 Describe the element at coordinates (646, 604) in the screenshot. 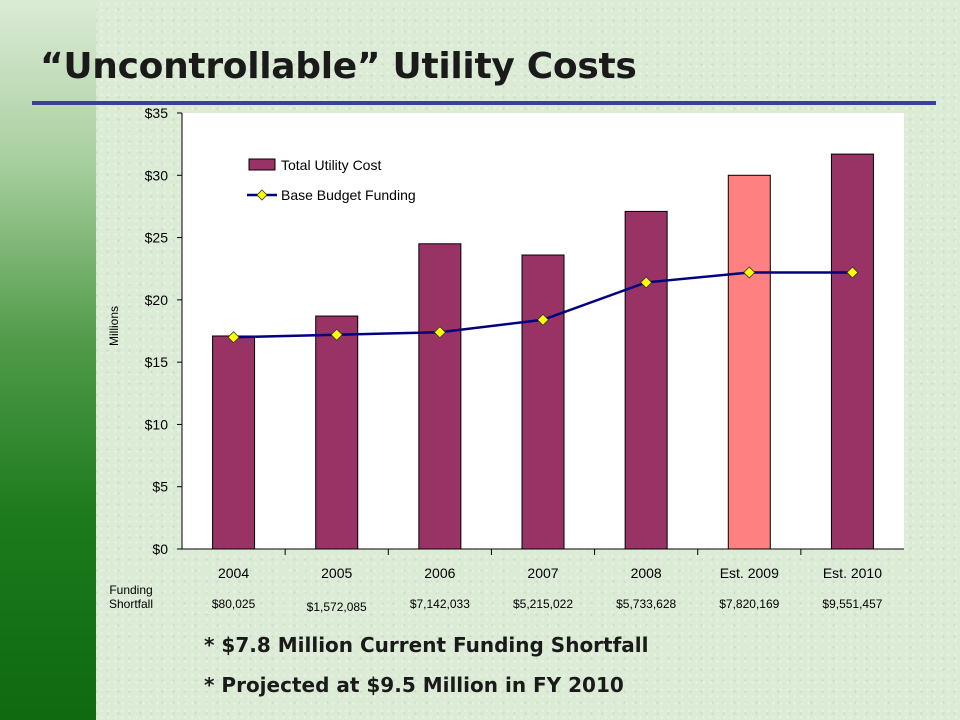

I see `funding-shortfall-value: $5,733,628` at that location.